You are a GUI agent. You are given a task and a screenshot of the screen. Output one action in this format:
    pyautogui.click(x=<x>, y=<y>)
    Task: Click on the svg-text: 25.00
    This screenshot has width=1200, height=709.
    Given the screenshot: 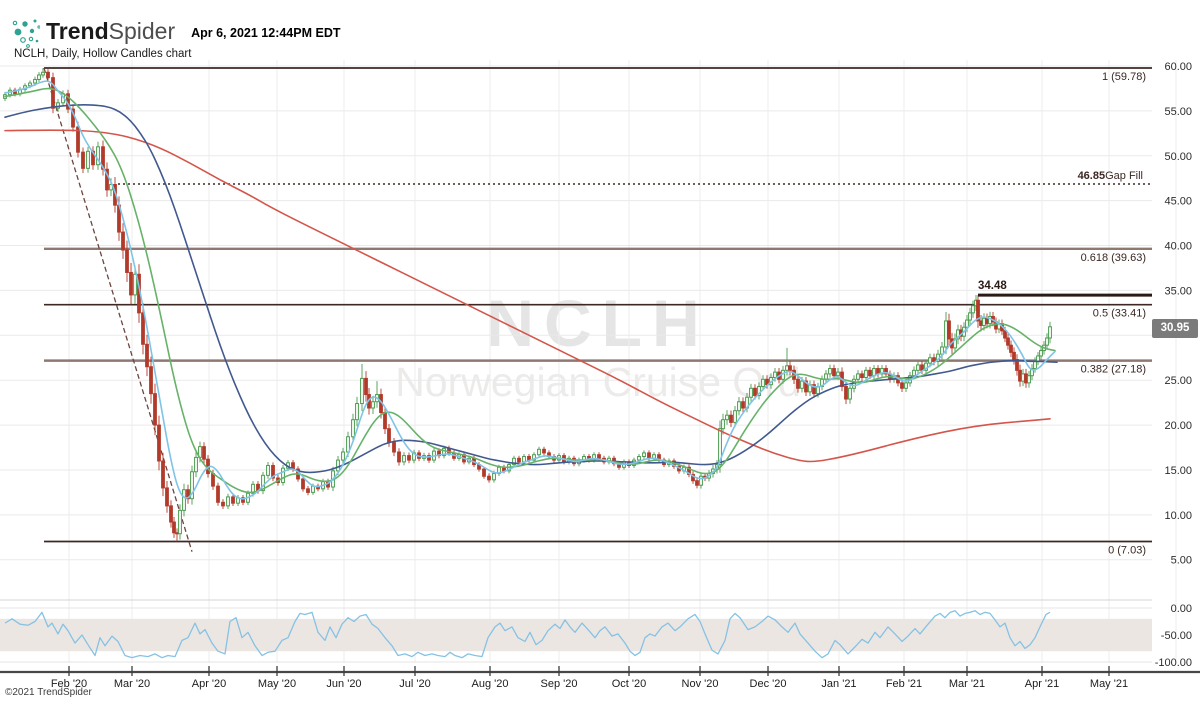 What is the action you would take?
    pyautogui.click(x=1178, y=381)
    